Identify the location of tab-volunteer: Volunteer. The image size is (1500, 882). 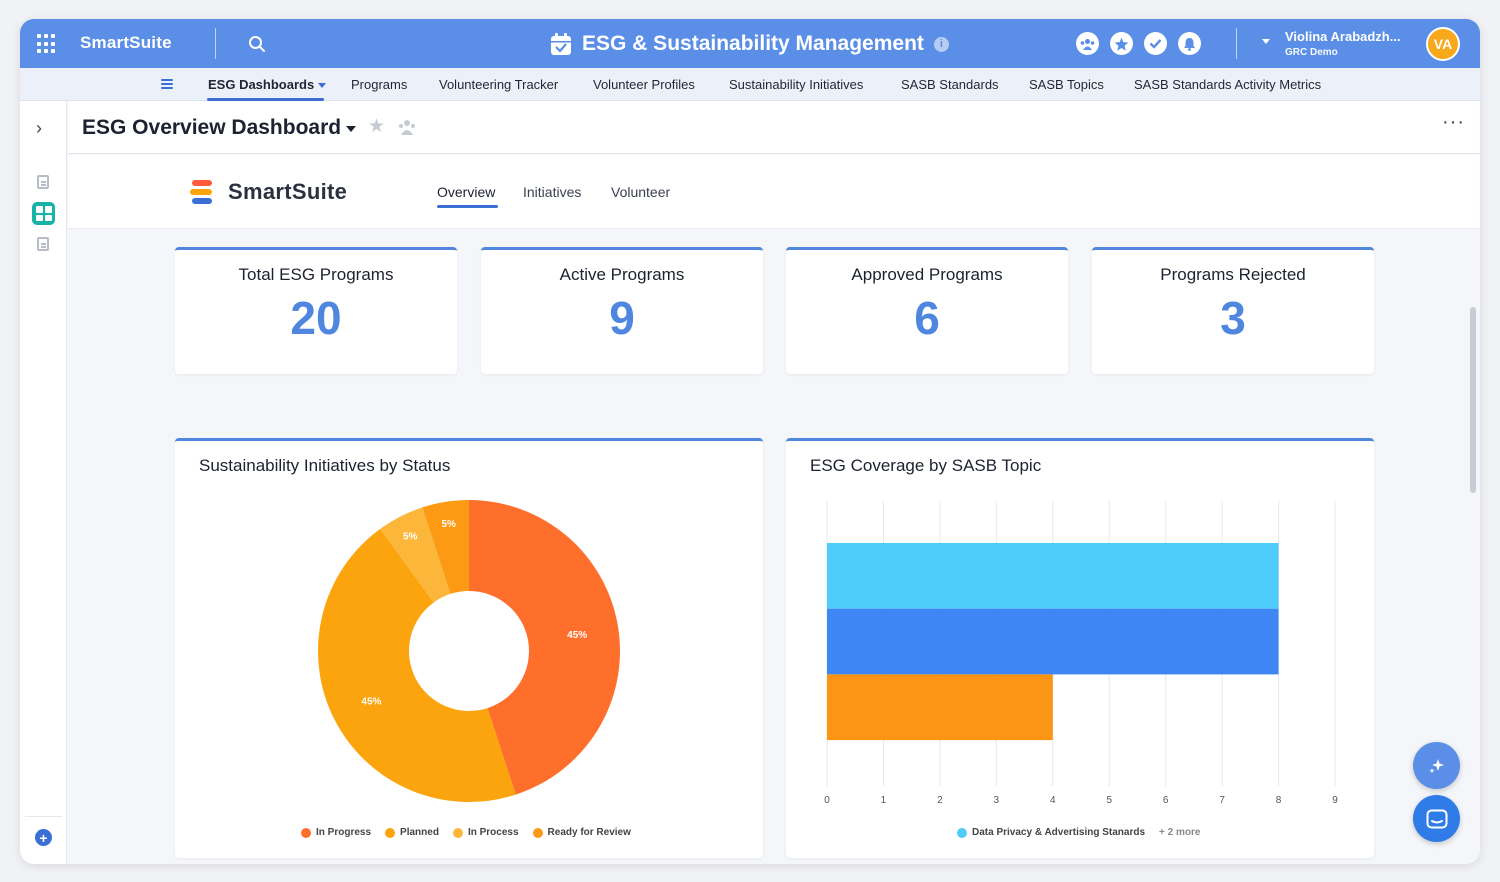
(641, 192).